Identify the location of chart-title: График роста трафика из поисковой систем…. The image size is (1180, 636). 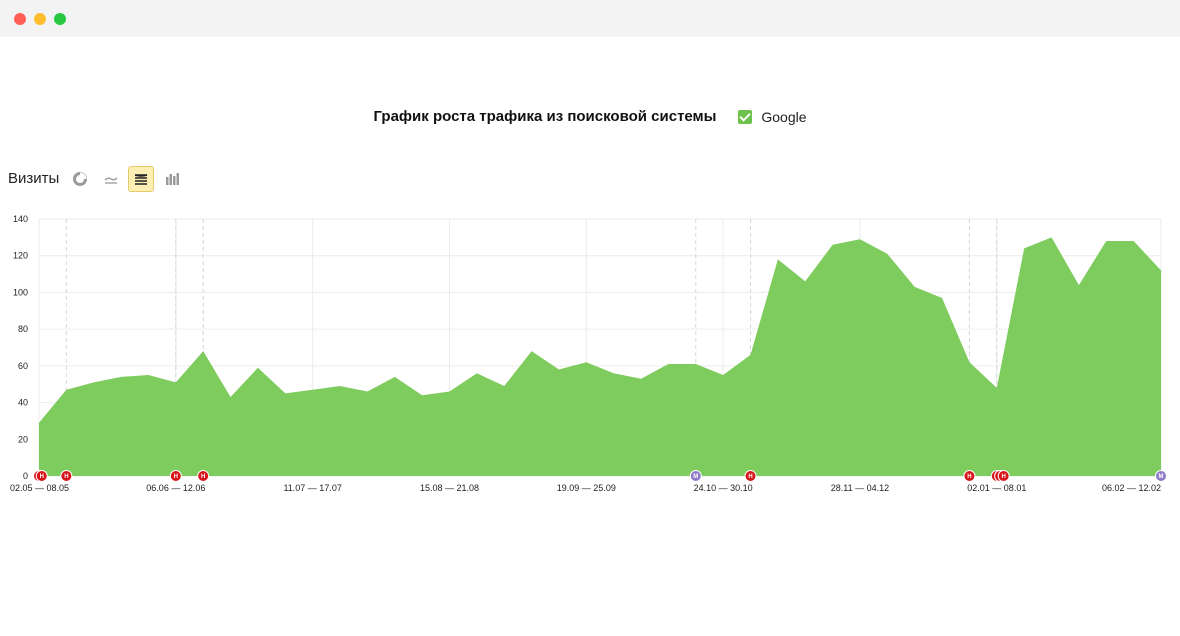
(545, 117).